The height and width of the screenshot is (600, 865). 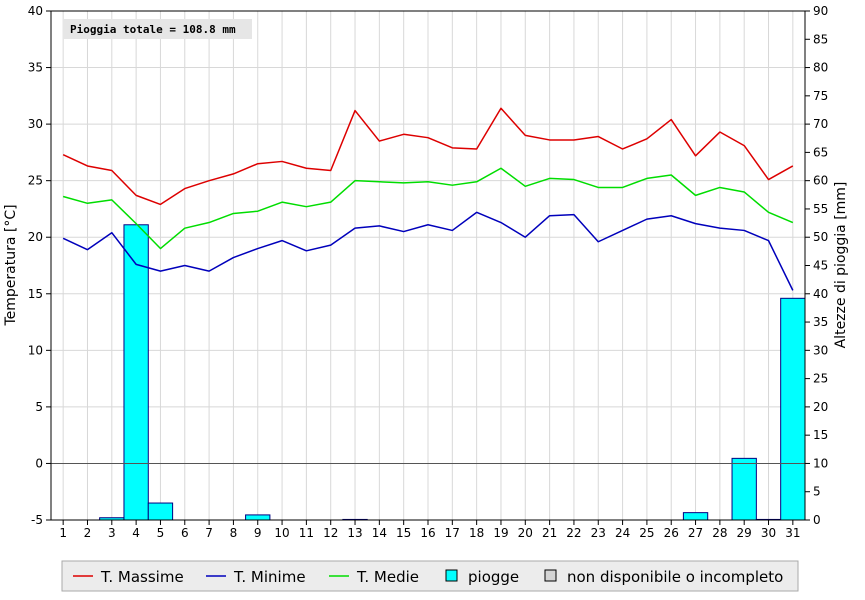 I want to click on x-tick-label: 10, so click(x=281, y=533).